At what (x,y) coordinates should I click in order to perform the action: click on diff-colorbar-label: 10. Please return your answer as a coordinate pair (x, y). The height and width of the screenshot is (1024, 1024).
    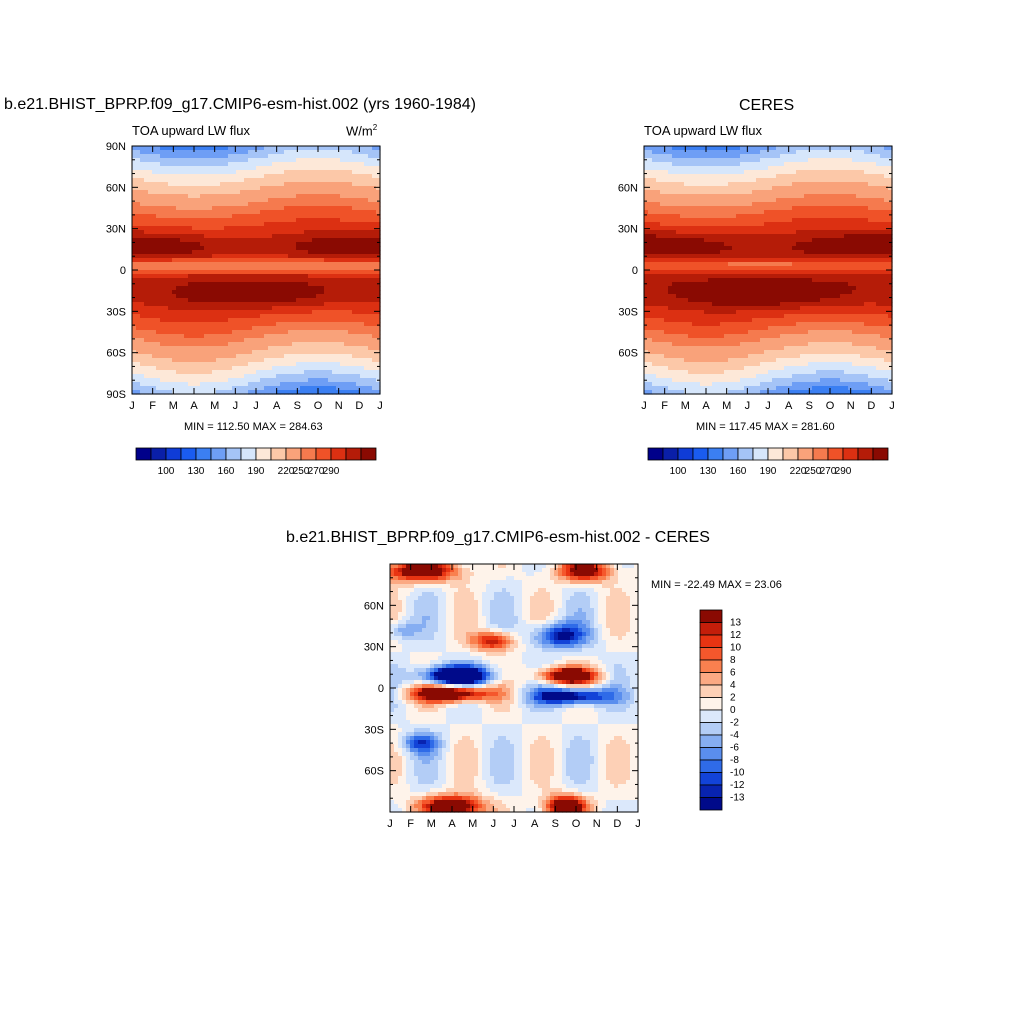
    Looking at the image, I should click on (736, 648).